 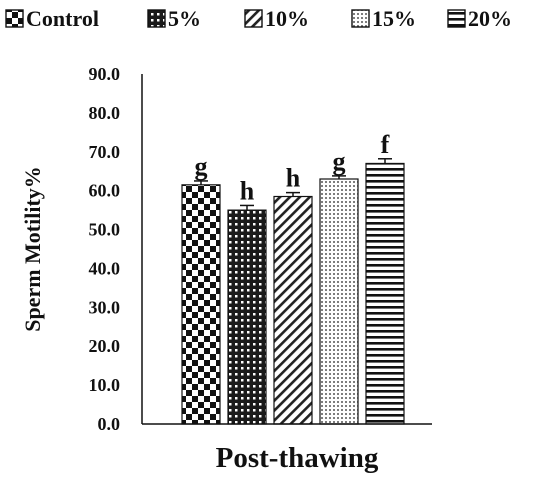 I want to click on y-tick-label: 10.0, so click(x=105, y=385).